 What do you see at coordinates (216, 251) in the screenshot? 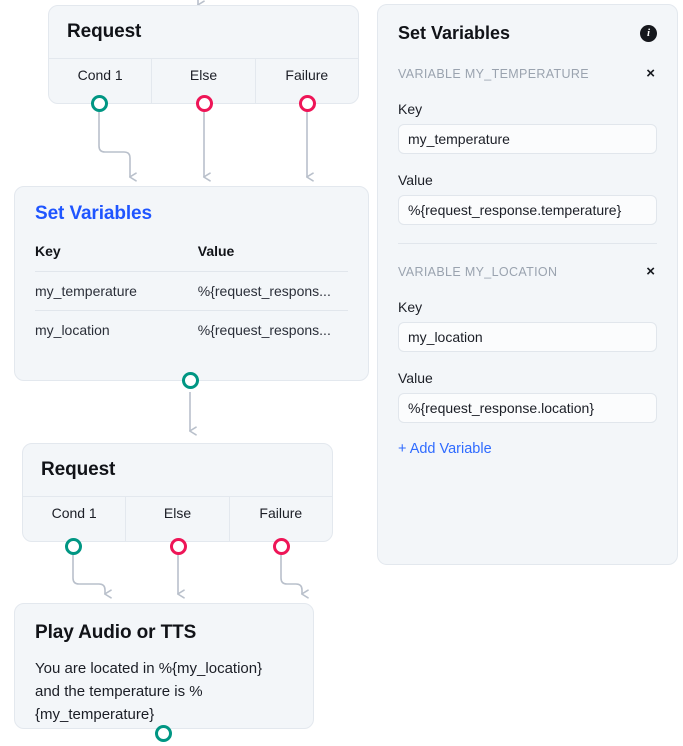
I see `column-header-value: Value` at bounding box center [216, 251].